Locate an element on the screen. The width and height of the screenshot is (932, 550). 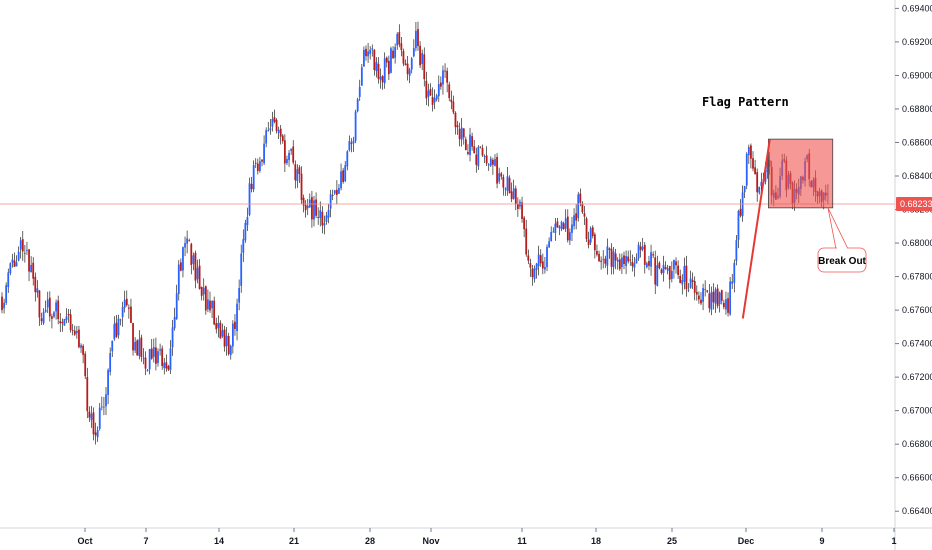
time-axis: Oct 7 14 21 28 Nov 11 18 25 Dec 9 1 is located at coordinates (466, 536).